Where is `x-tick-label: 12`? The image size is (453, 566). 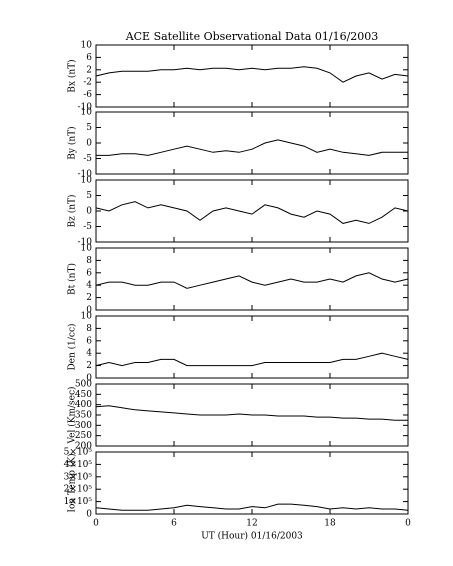 x-tick-label: 12 is located at coordinates (251, 524).